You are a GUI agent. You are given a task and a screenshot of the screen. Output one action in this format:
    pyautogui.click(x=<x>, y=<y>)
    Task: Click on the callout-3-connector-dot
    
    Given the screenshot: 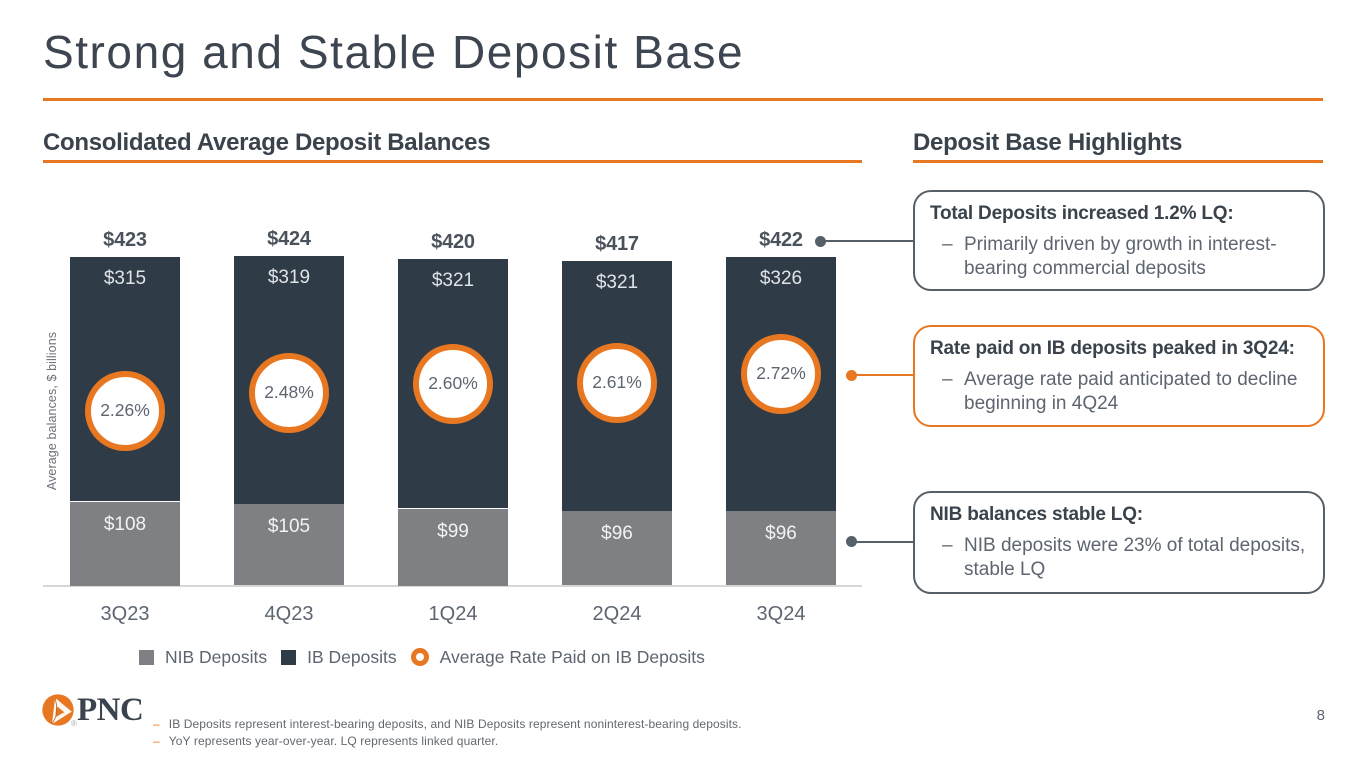 What is the action you would take?
    pyautogui.click(x=851, y=541)
    